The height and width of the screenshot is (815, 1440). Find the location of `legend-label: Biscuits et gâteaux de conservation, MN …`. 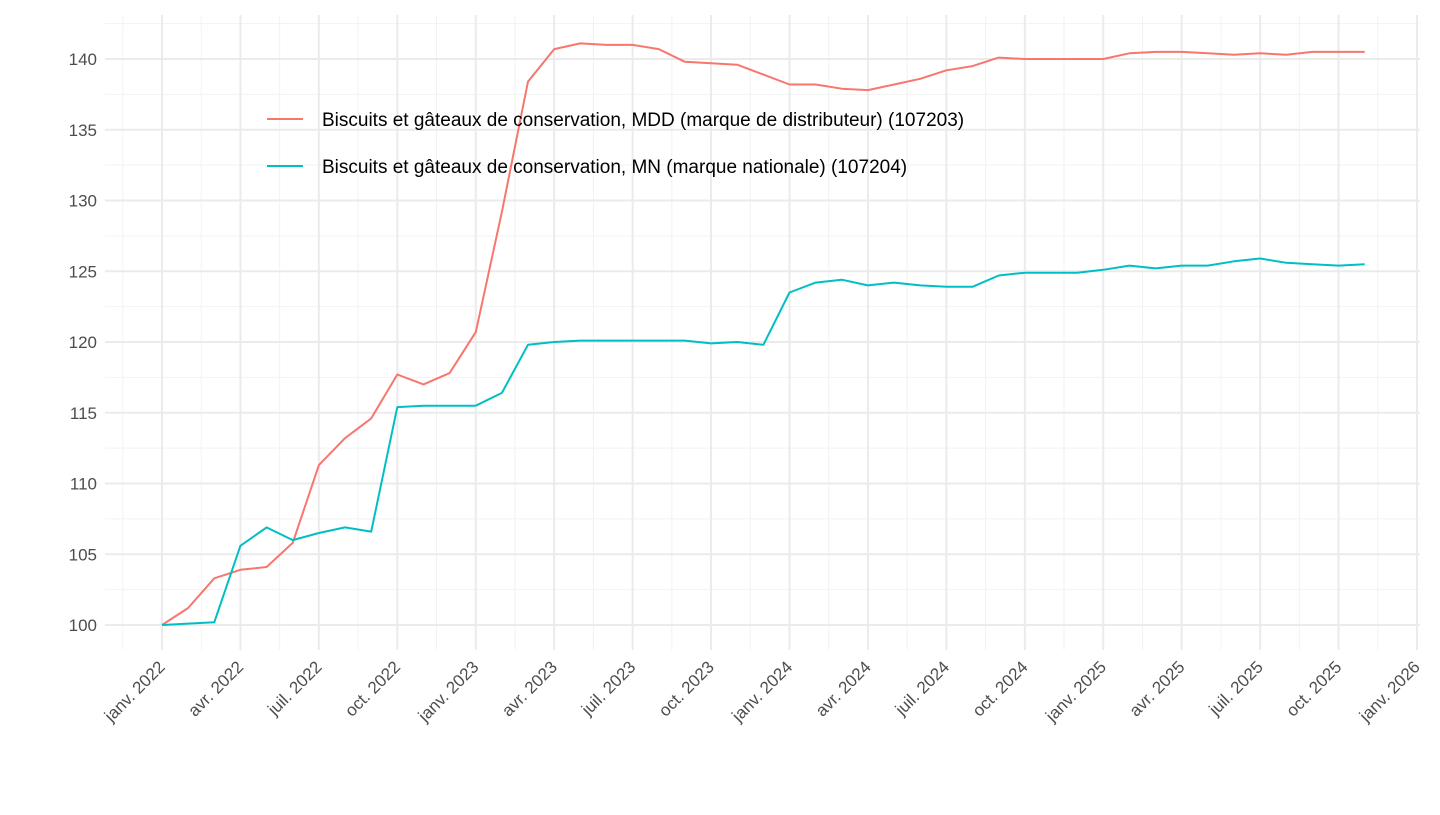

legend-label: Biscuits et gâteaux de conservation, MN … is located at coordinates (614, 167).